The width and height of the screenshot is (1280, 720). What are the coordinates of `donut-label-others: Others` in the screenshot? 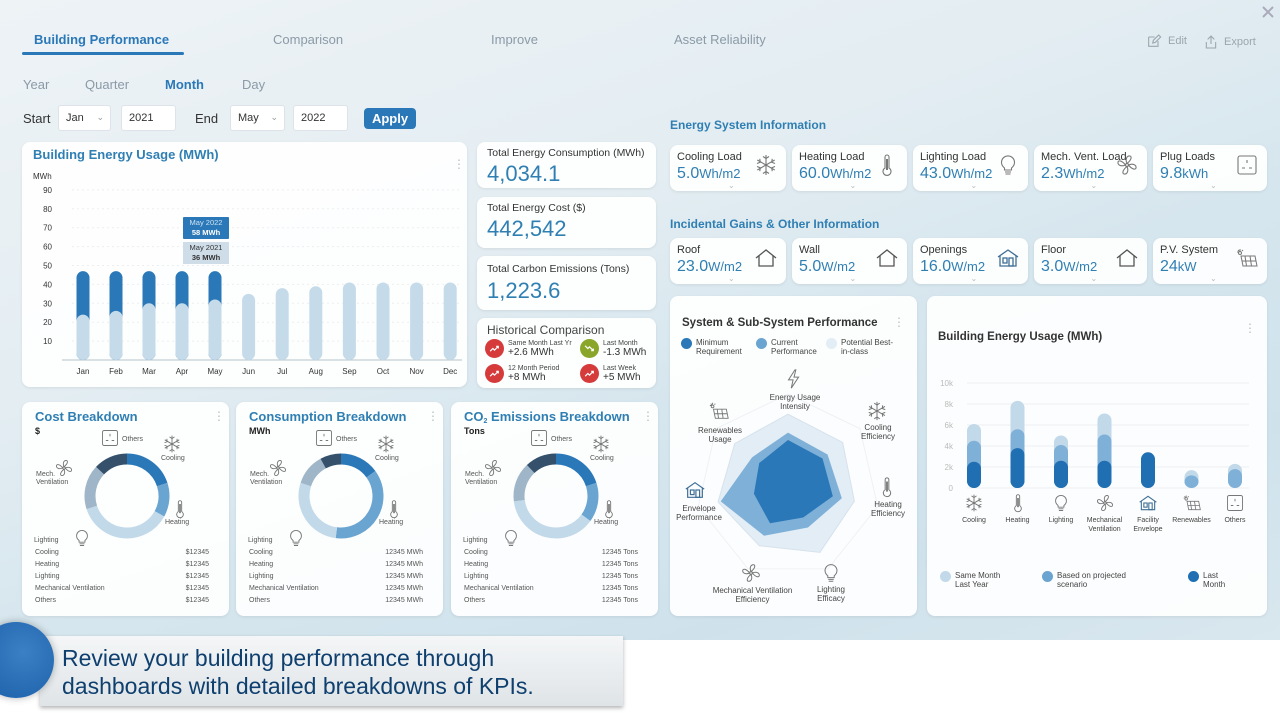 It's located at (347, 439).